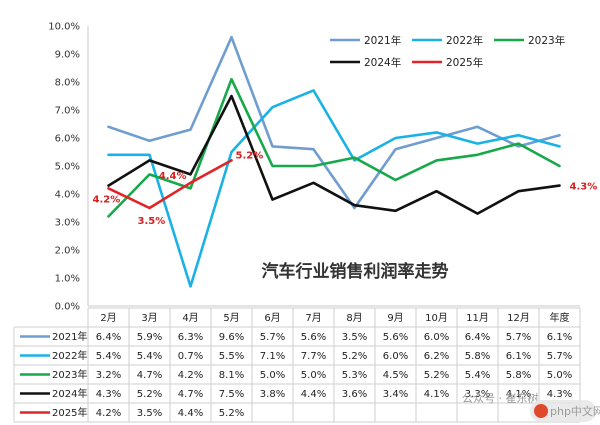 This screenshot has height=425, width=600. What do you see at coordinates (382, 40) in the screenshot?
I see `legend-label: 2021年` at bounding box center [382, 40].